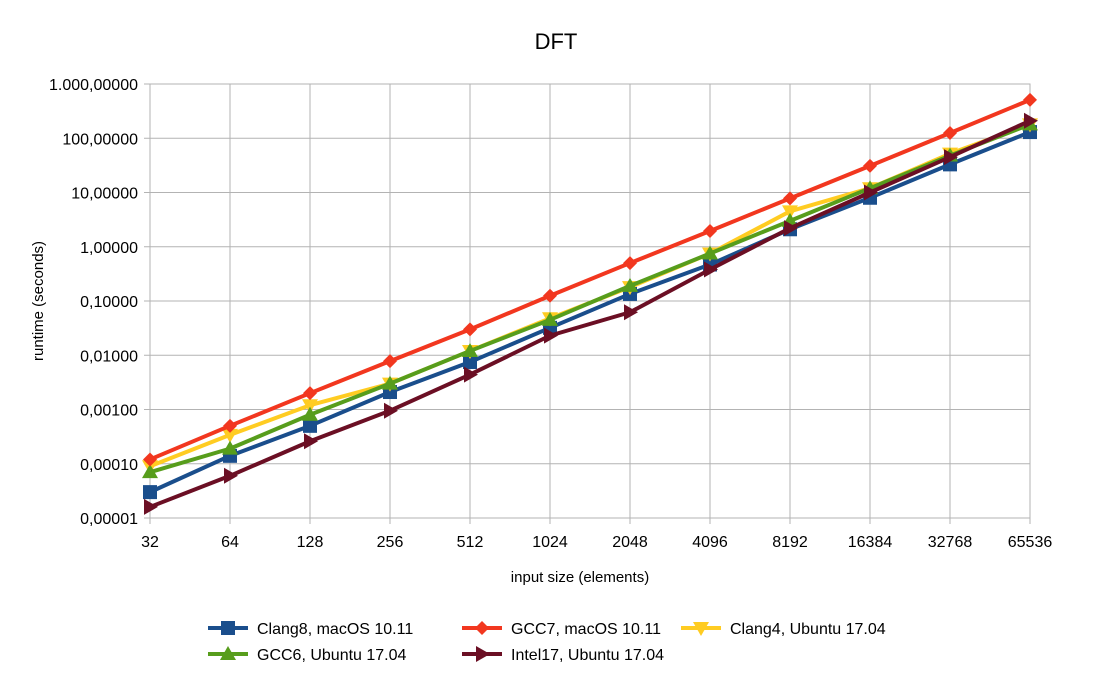 The image size is (1112, 677). What do you see at coordinates (109, 519) in the screenshot?
I see `y-tick-label: 0,00001` at bounding box center [109, 519].